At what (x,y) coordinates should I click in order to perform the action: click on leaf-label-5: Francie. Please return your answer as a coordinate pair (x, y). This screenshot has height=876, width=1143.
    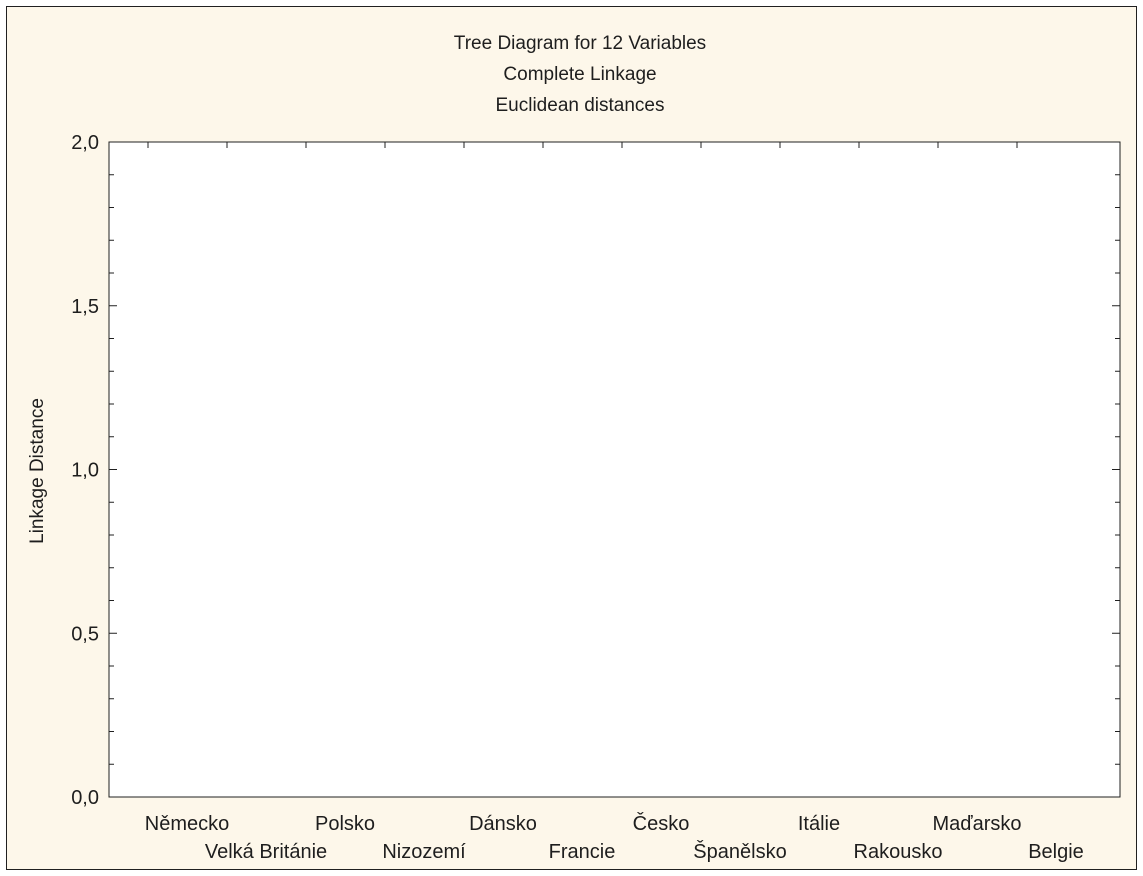
    Looking at the image, I should click on (582, 852).